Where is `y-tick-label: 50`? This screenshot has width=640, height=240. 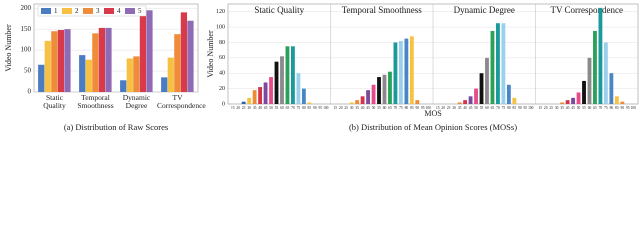
y-tick-label: 50 is located at coordinates (28, 71).